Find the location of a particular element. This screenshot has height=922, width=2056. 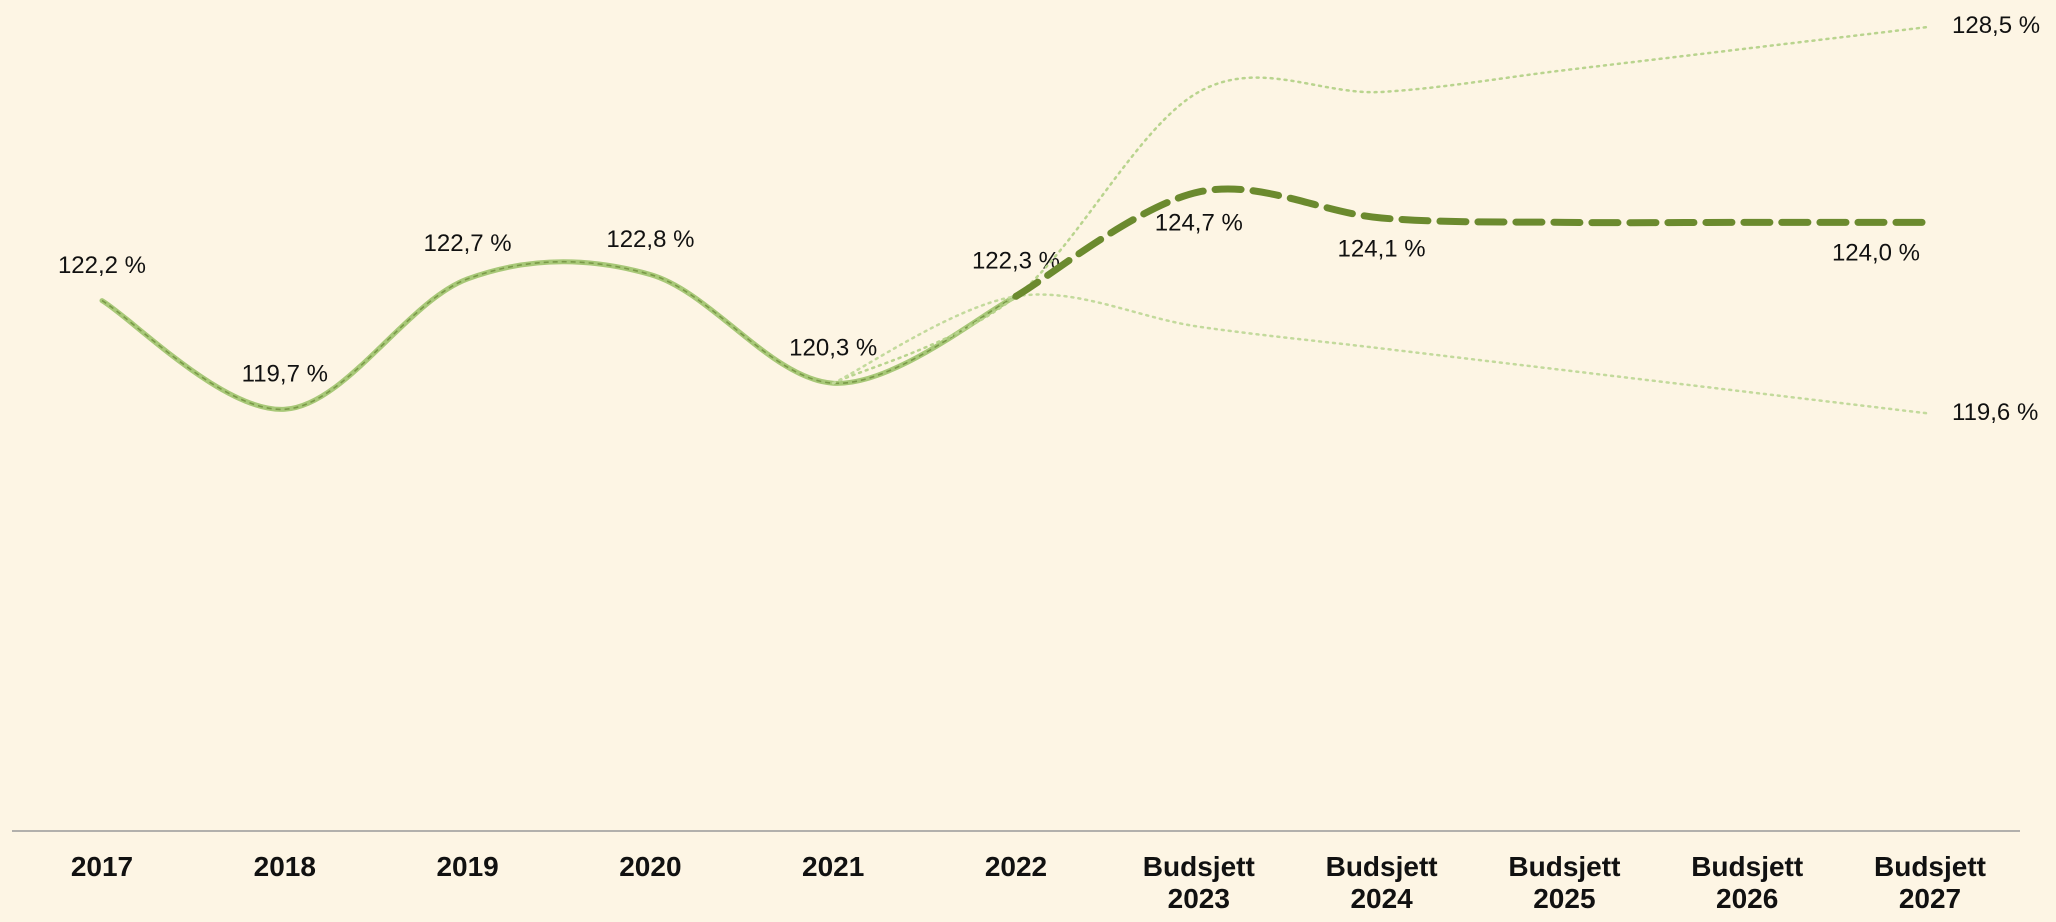

x-tick-label: 2021 is located at coordinates (833, 866).